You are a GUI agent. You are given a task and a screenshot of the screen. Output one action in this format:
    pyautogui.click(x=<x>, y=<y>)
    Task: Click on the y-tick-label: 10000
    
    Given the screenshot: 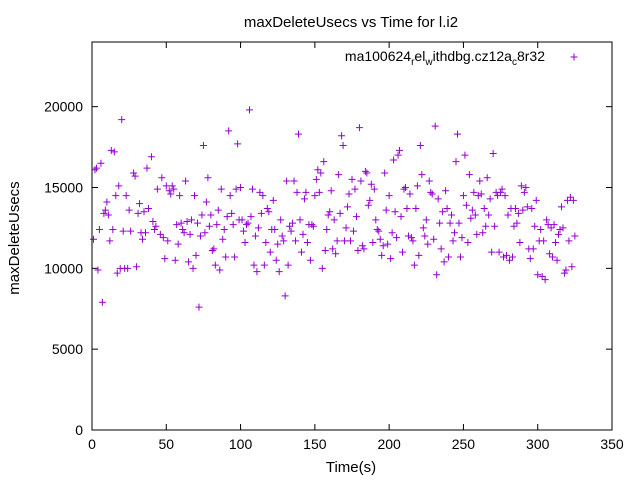 What is the action you would take?
    pyautogui.click(x=63, y=268)
    